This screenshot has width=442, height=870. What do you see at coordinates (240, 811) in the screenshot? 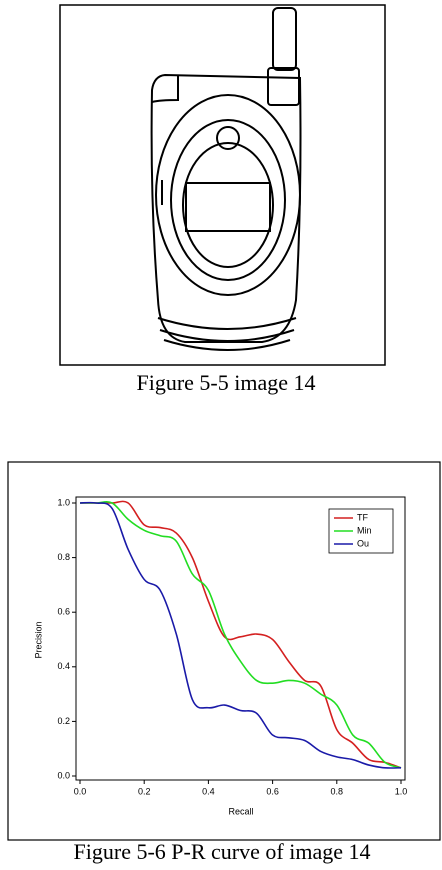
I see `x-axis-title: Recall` at bounding box center [240, 811].